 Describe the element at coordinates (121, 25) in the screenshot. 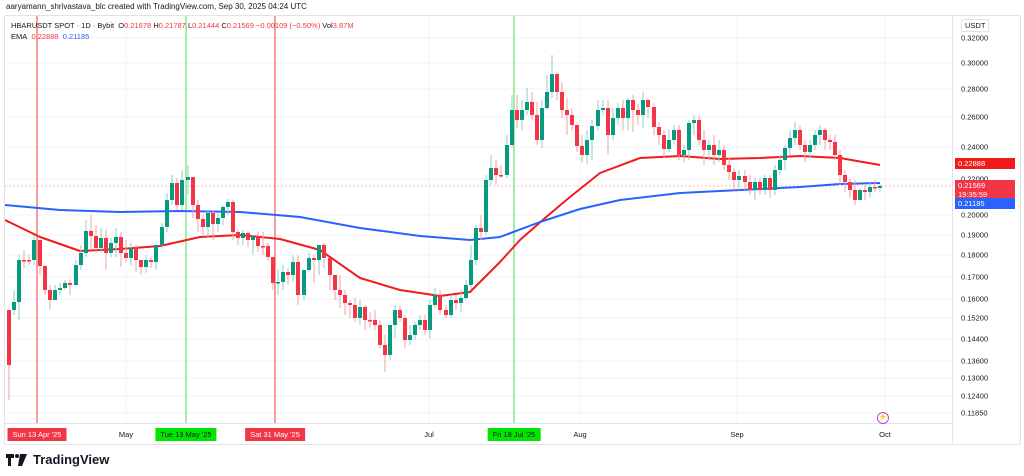

I see `open-label: O` at that location.